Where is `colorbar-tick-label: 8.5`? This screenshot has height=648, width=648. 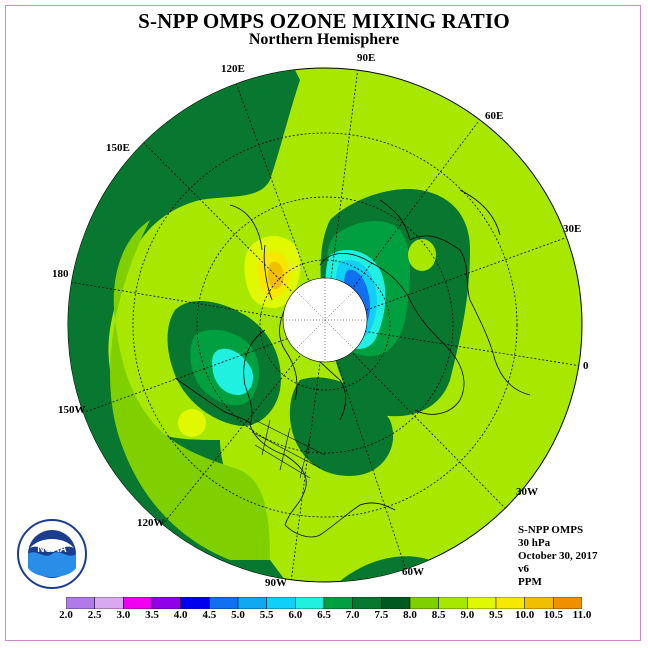 colorbar-tick-label: 8.5 is located at coordinates (438, 615).